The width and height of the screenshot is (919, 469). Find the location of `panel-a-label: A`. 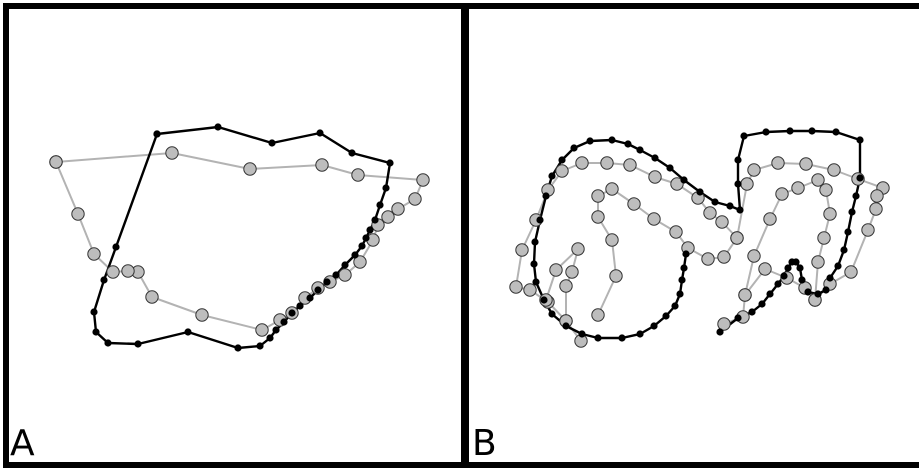

panel-a-label: A is located at coordinates (22, 443).